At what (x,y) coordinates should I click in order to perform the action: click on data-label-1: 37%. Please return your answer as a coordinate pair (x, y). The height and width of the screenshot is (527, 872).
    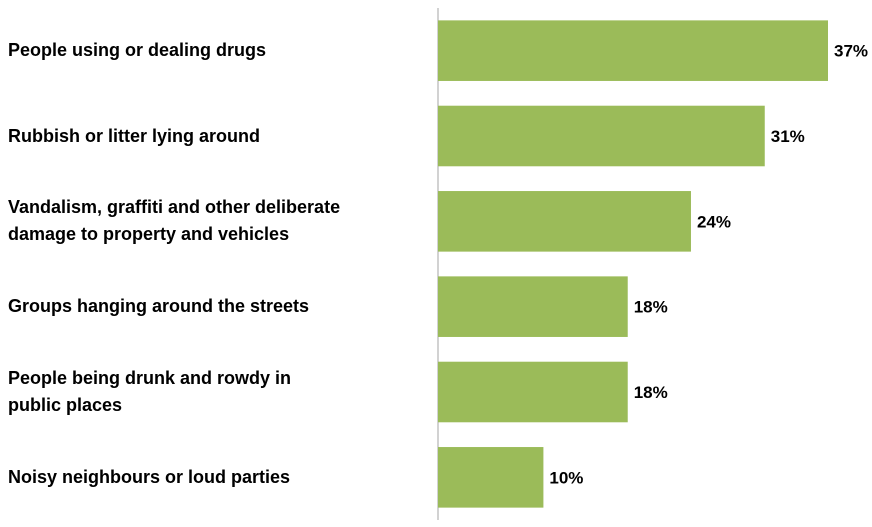
    Looking at the image, I should click on (851, 51).